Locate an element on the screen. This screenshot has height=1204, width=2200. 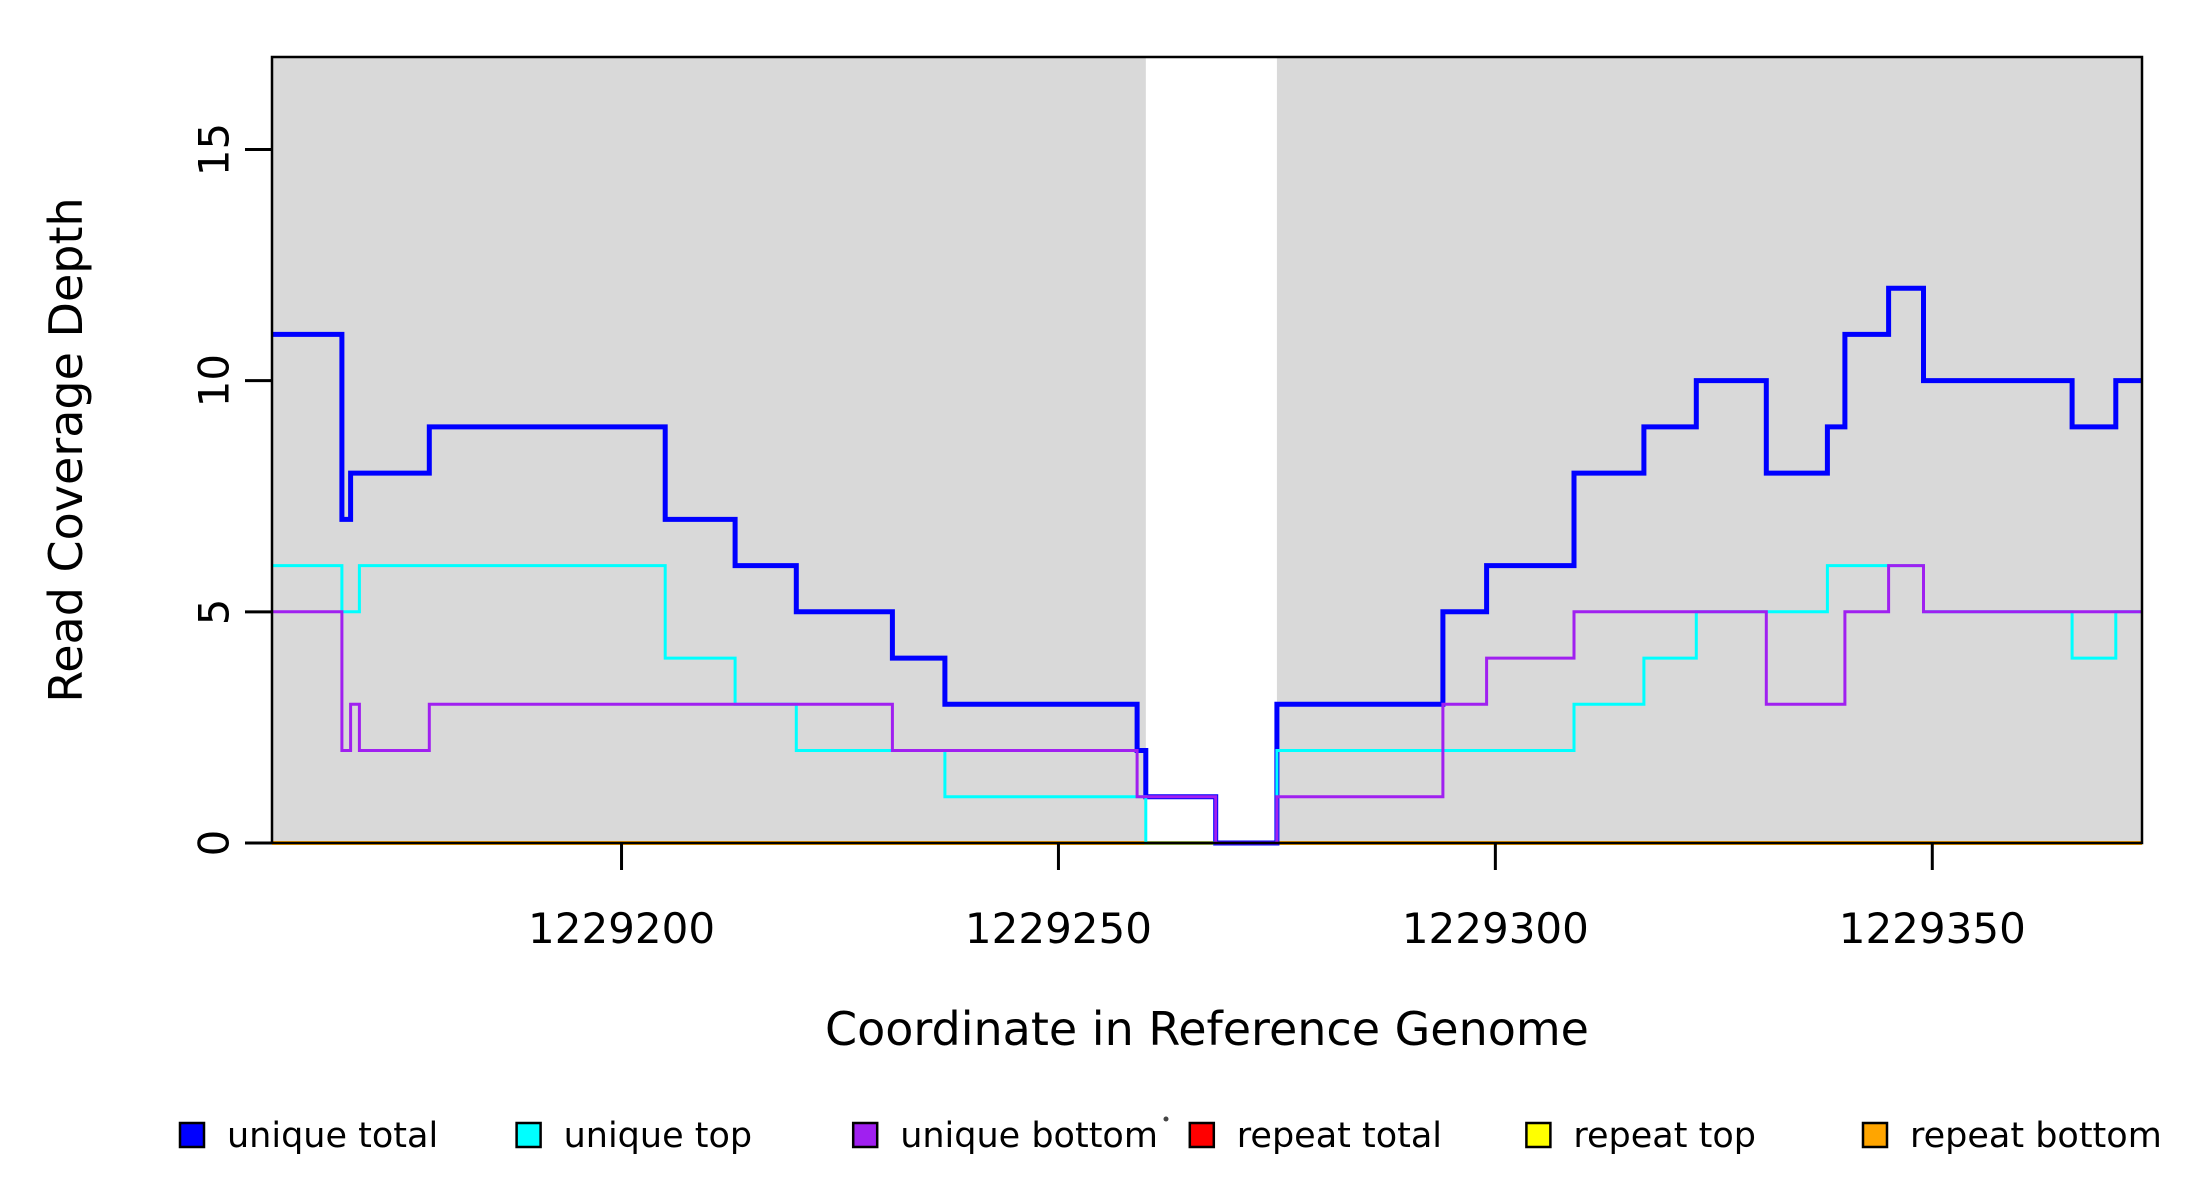
y-tick-label: 0 is located at coordinates (214, 843).